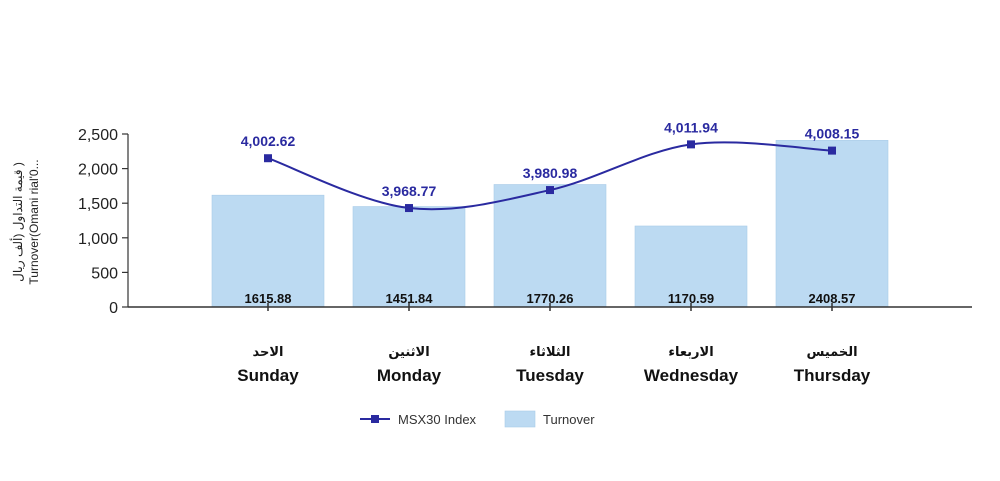 The image size is (1000, 481). I want to click on category-label-ar: الاثنين, so click(408, 352).